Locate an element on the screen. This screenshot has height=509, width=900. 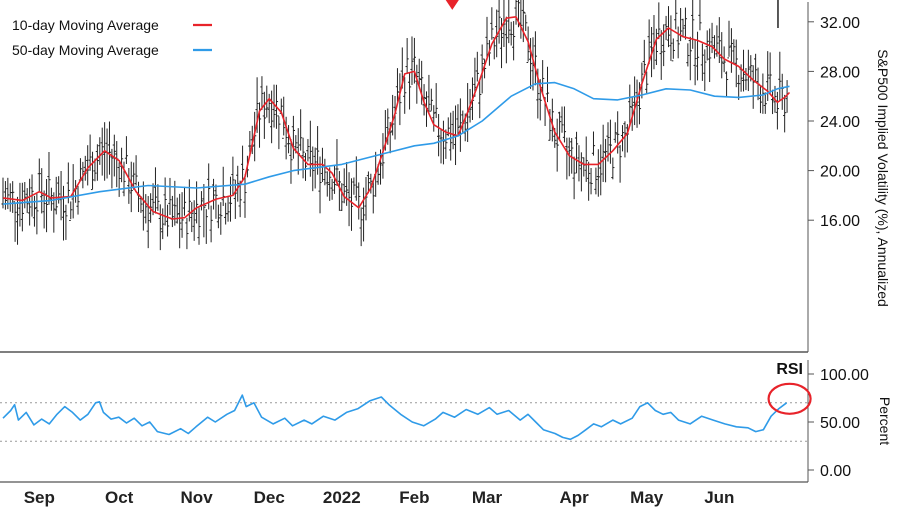
legend-label: 50-day Moving Average is located at coordinates (85, 50).